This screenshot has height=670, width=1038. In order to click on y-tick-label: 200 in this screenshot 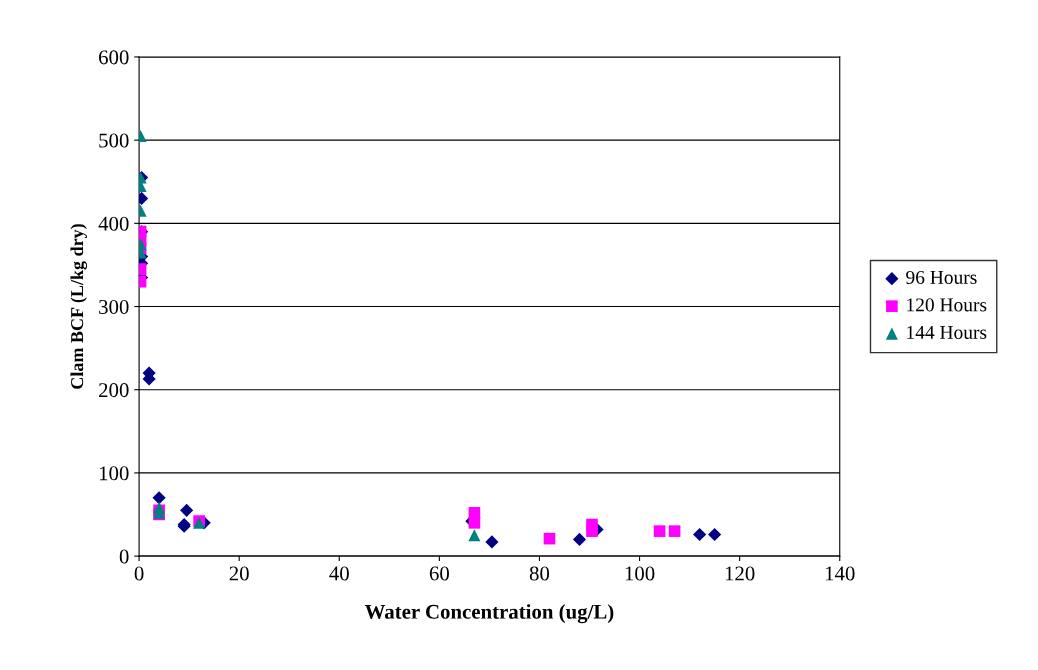, I will do `click(114, 390)`.